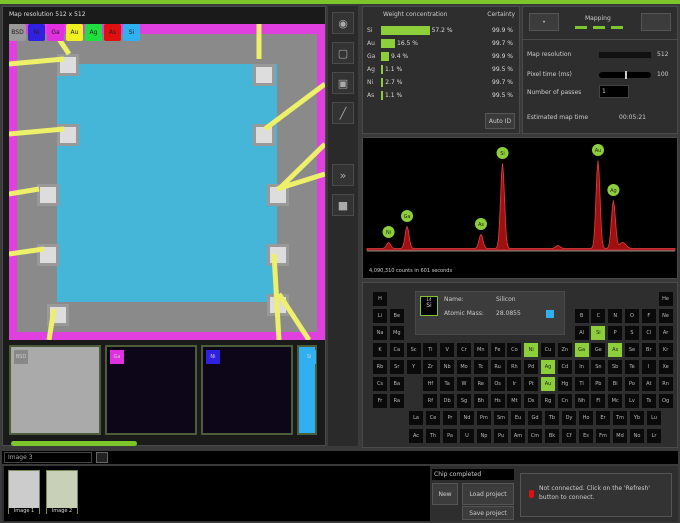  What do you see at coordinates (548, 401) in the screenshot?
I see `element-rg: Rg` at bounding box center [548, 401].